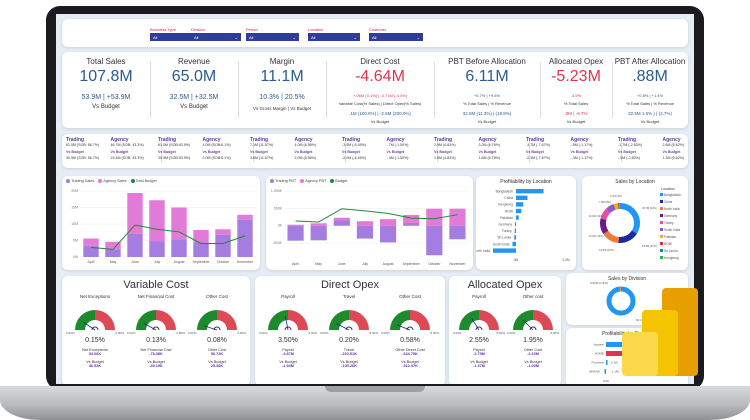 This screenshot has height=420, width=750. I want to click on kpi-vs: Vs Budget, so click(650, 121).